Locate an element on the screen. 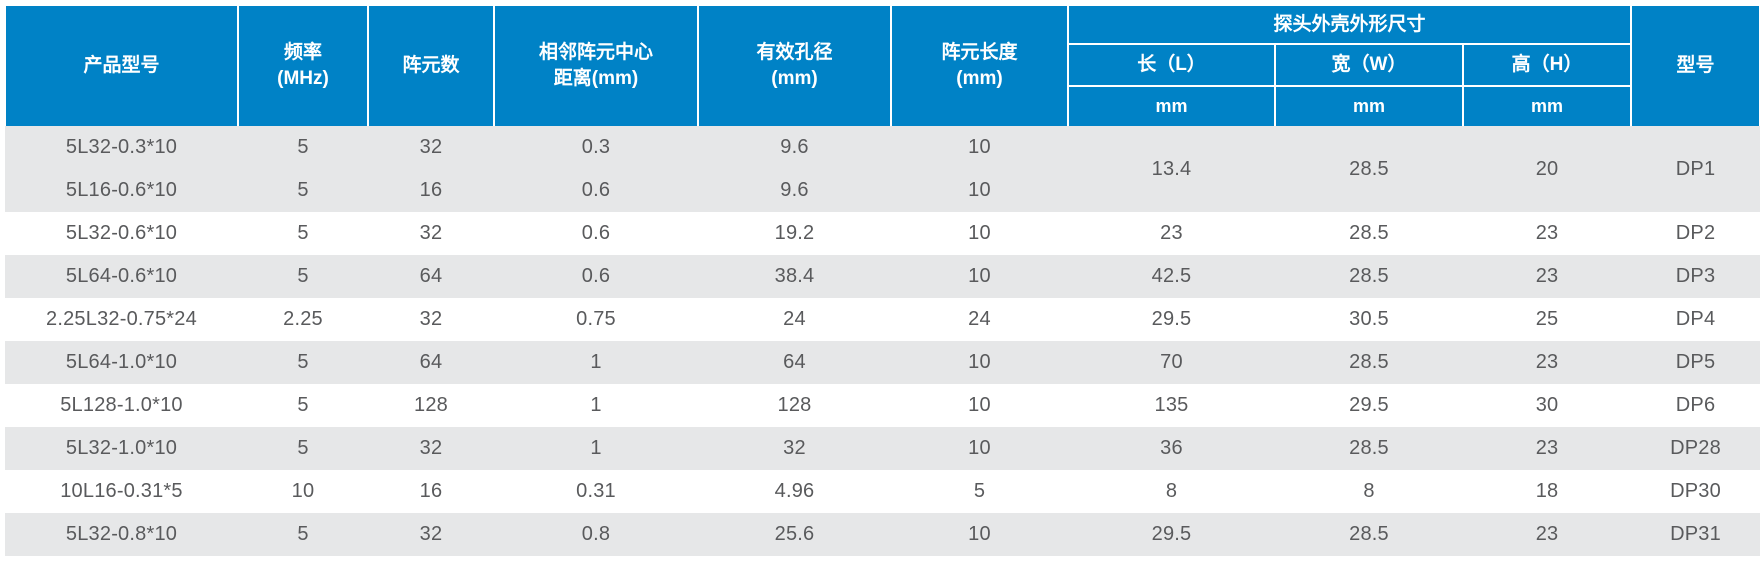 The width and height of the screenshot is (1763, 568). unit-header-l-mm: mm is located at coordinates (1171, 105).